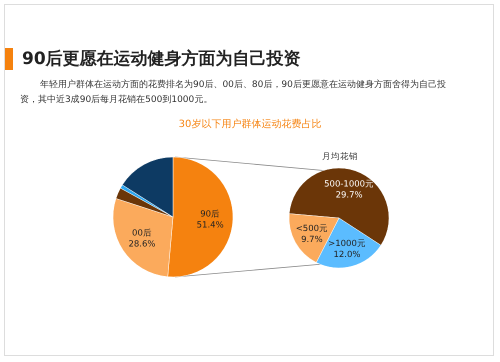 Image resolution: width=500 pixels, height=362 pixels. Describe the element at coordinates (349, 184) in the screenshot. I see `slice-label: 500-1000元` at that location.